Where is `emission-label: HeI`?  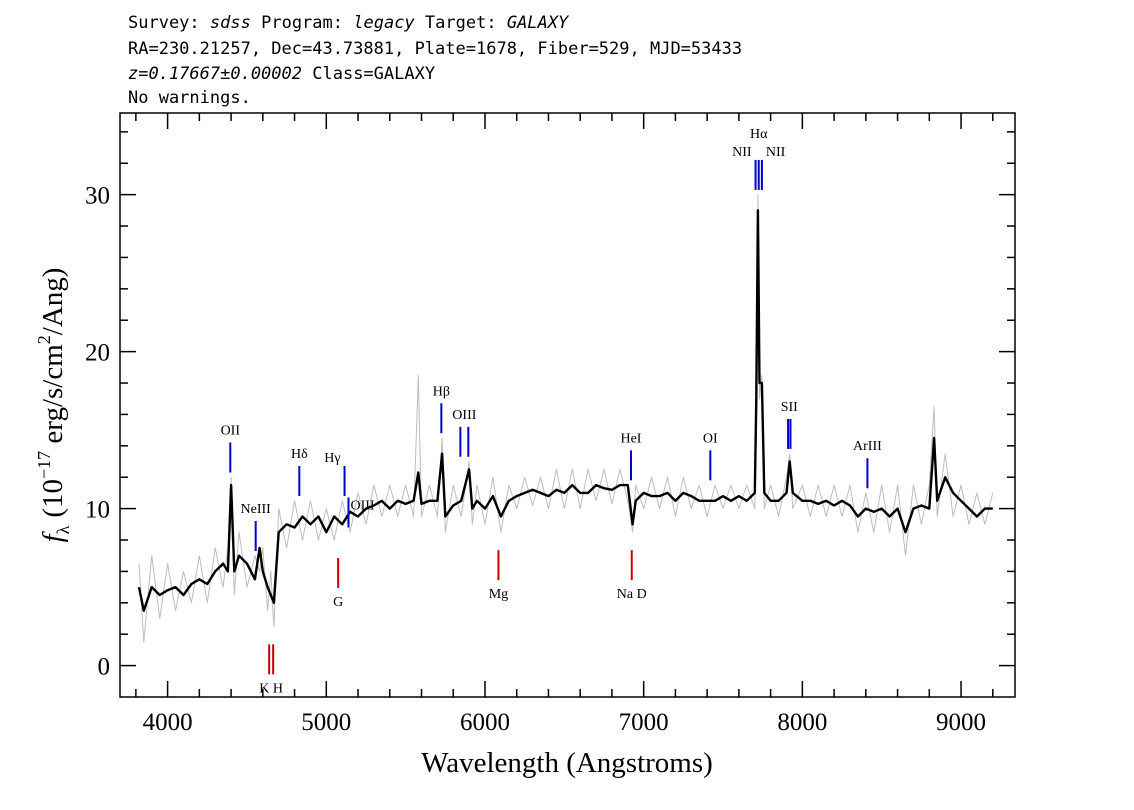
emission-label: HeI is located at coordinates (630, 438).